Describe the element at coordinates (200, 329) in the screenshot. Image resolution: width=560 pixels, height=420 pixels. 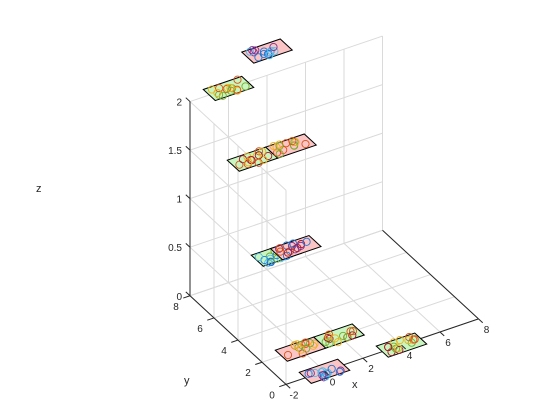
I see `y-tick-label: 6` at that location.